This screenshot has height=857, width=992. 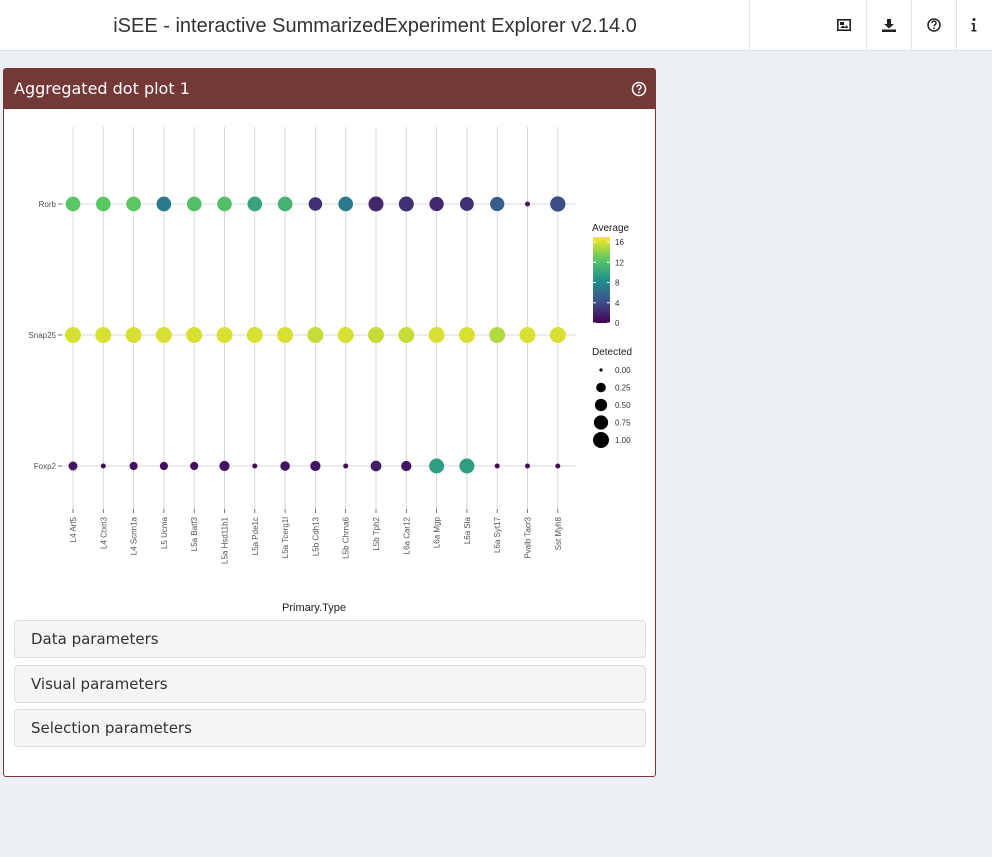 I want to click on color-legend-label: 0, so click(x=617, y=323).